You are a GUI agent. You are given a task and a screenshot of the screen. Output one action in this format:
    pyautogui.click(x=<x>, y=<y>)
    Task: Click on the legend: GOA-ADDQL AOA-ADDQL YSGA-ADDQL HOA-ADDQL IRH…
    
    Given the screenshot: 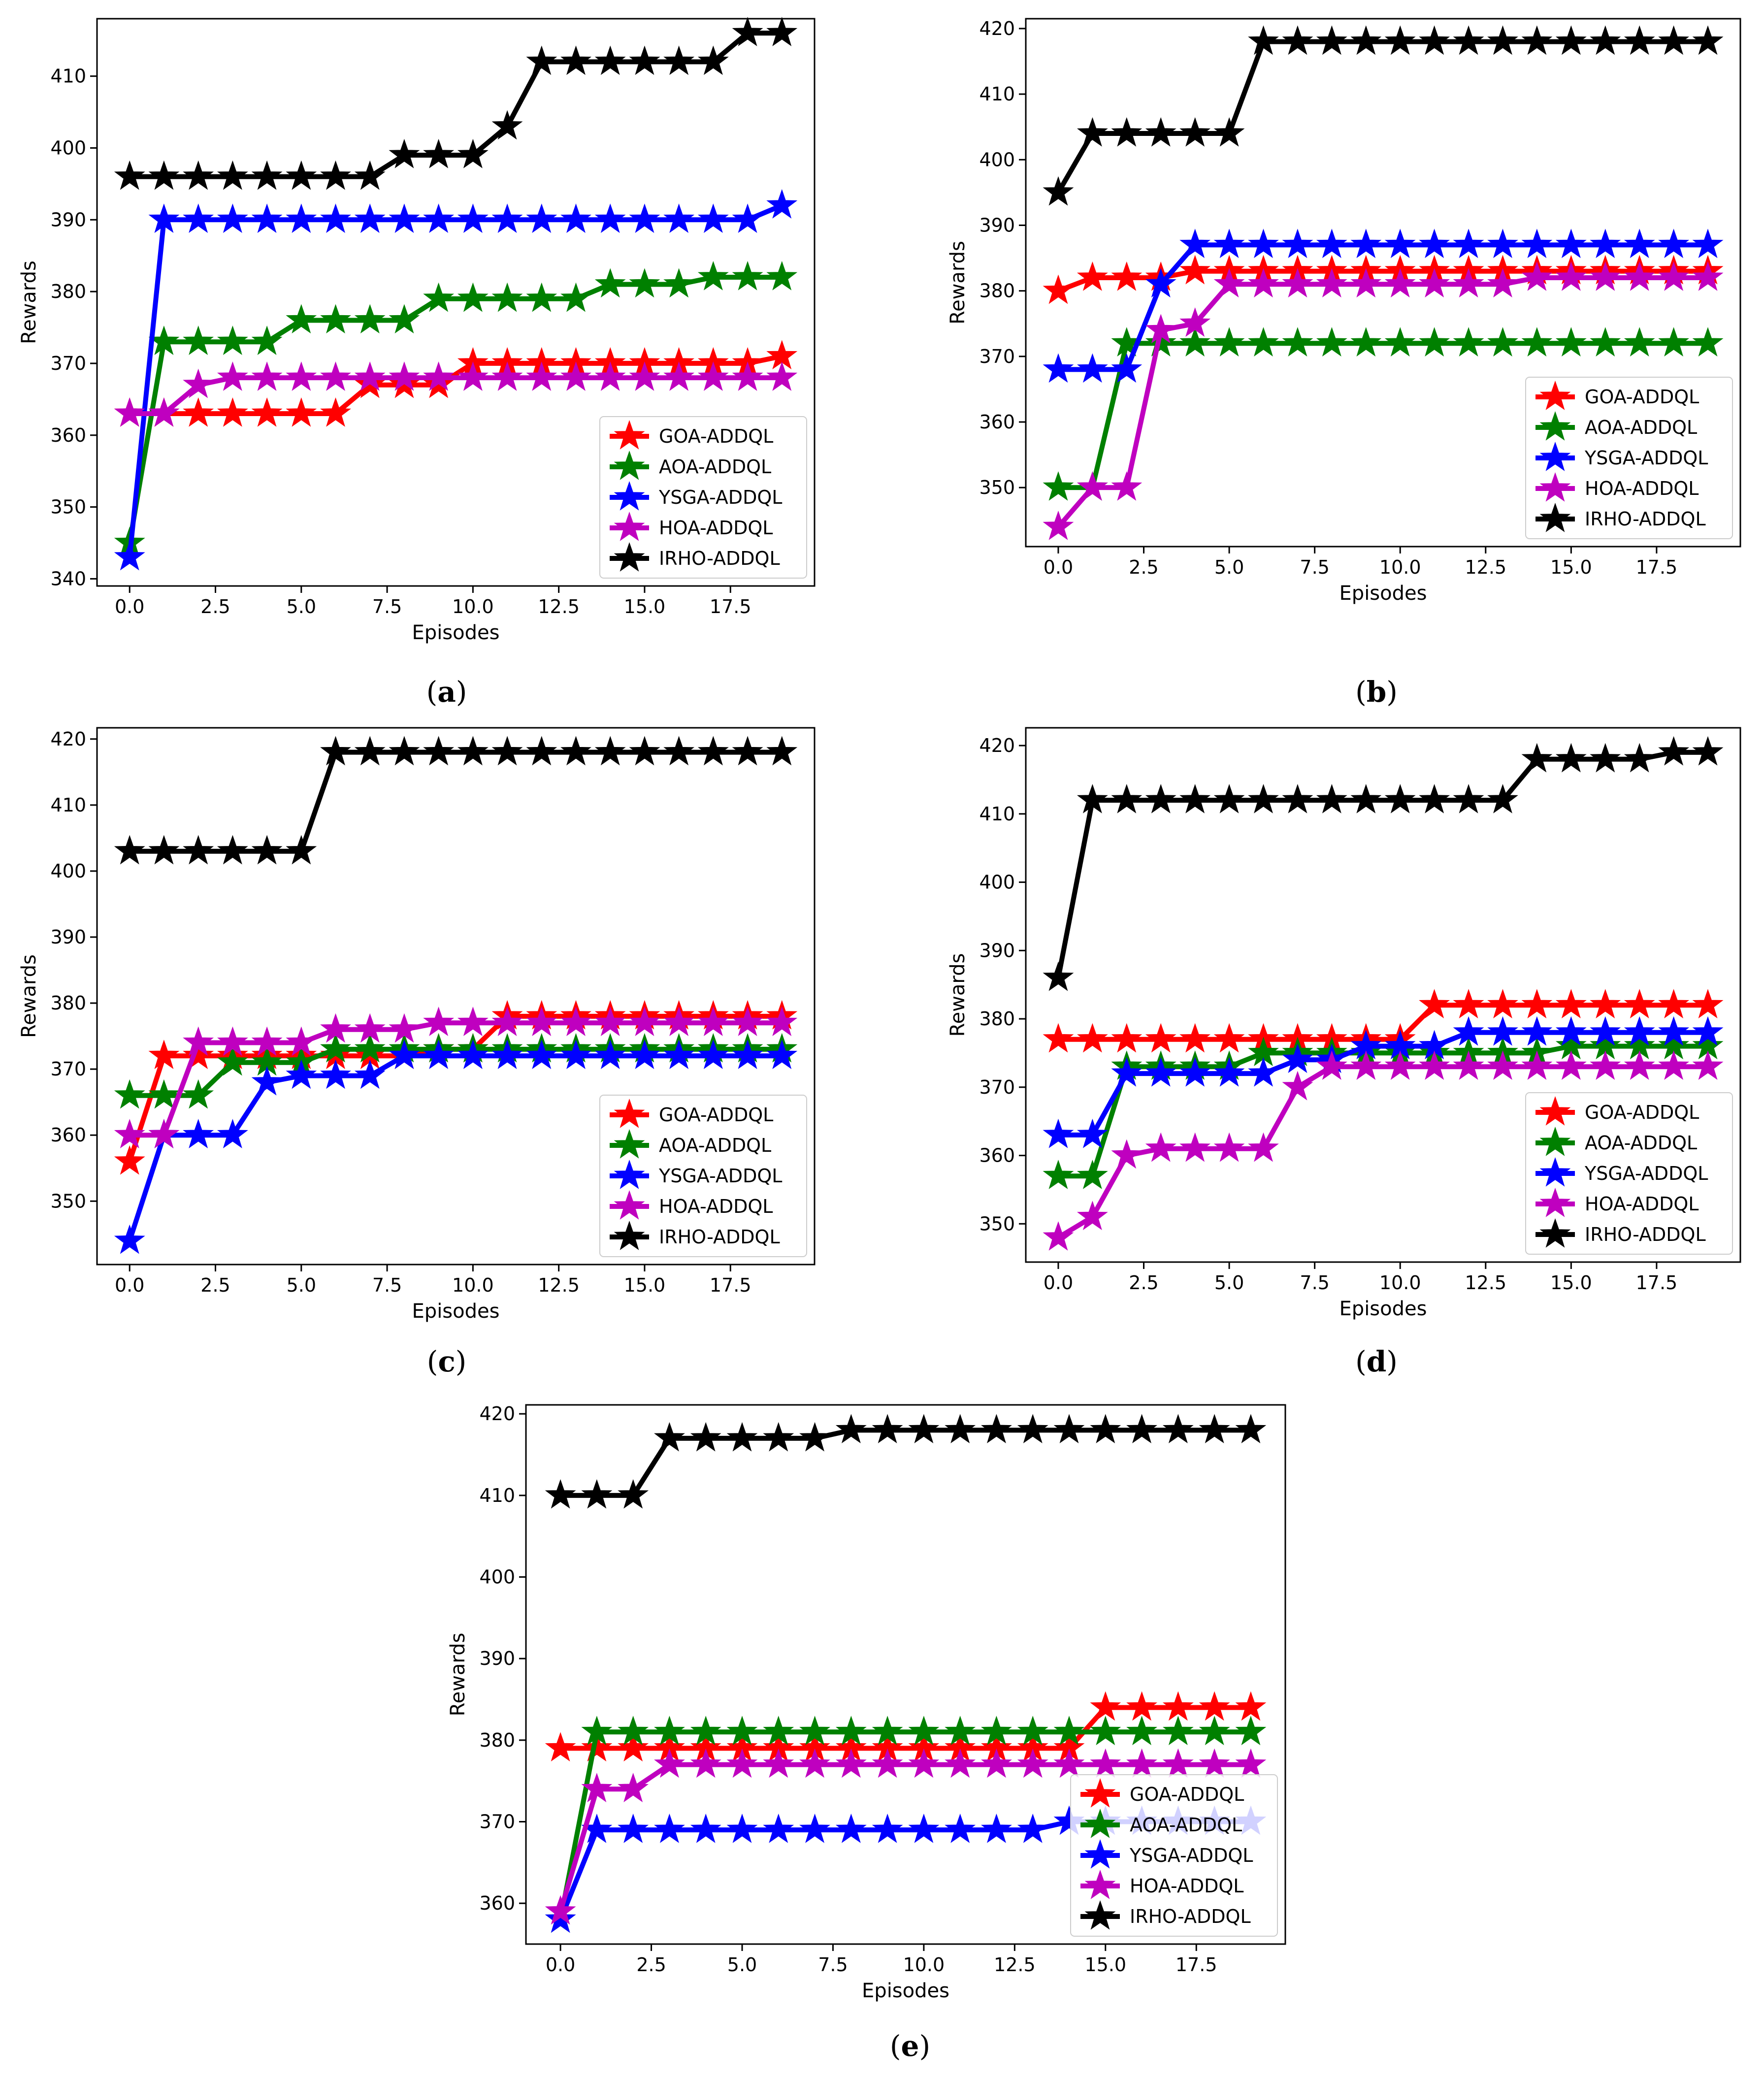 What is the action you would take?
    pyautogui.click(x=703, y=1176)
    